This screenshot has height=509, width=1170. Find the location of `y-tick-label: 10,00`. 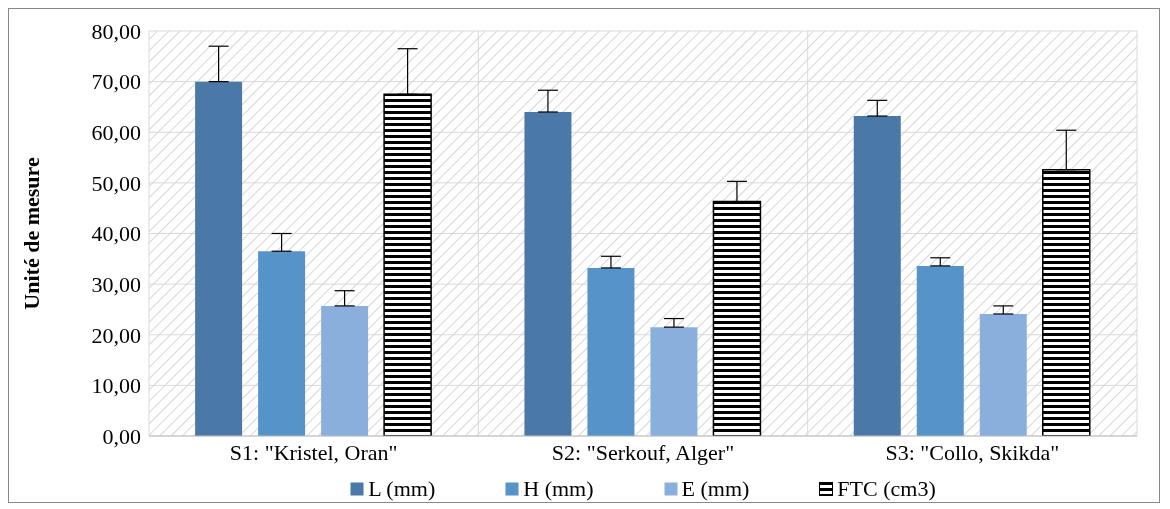

y-tick-label: 10,00 is located at coordinates (116, 386).